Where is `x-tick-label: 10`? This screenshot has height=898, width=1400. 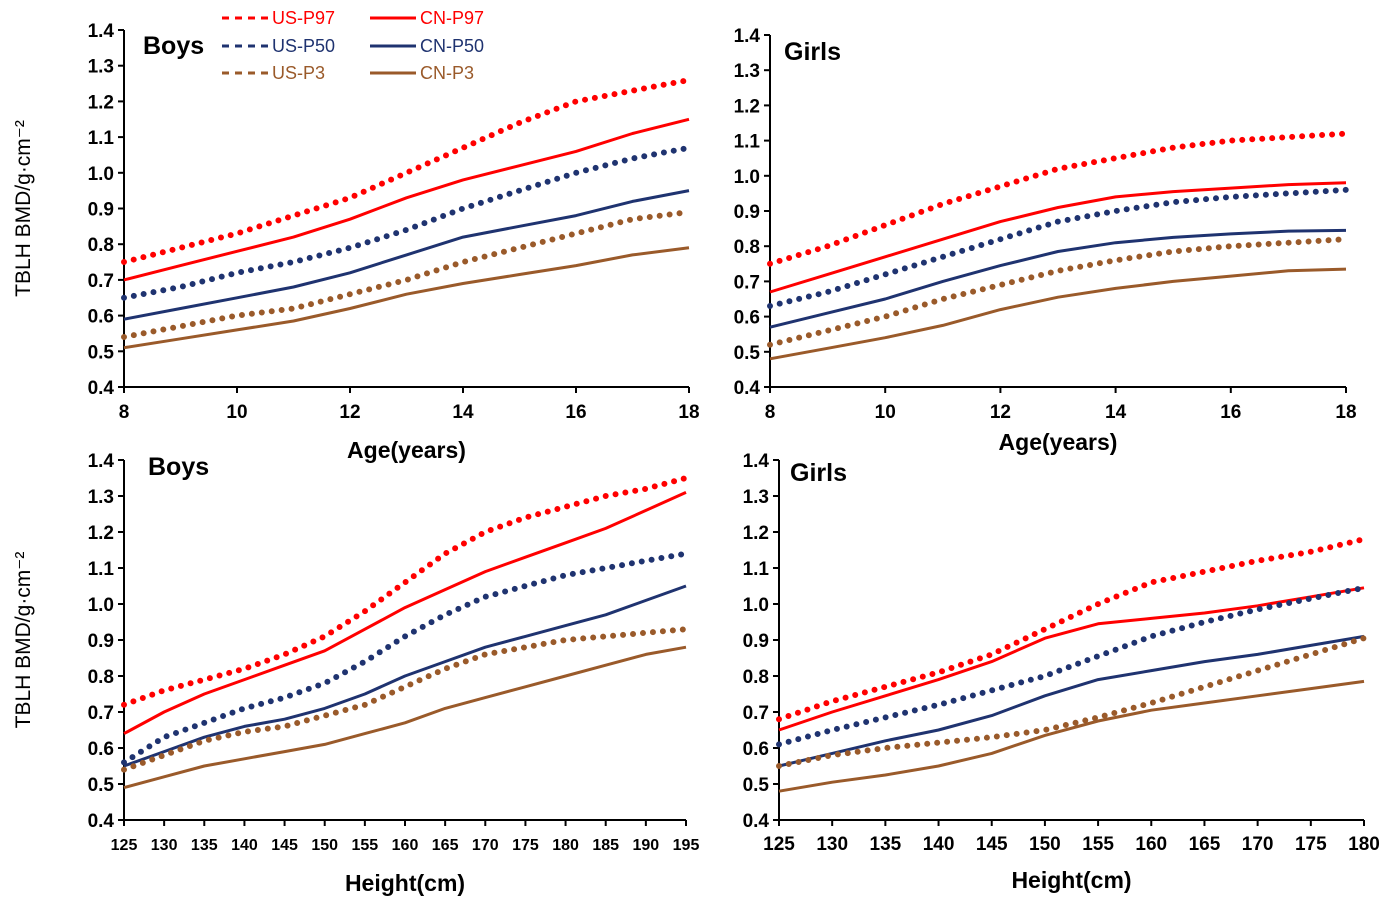
x-tick-label: 10 is located at coordinates (236, 412).